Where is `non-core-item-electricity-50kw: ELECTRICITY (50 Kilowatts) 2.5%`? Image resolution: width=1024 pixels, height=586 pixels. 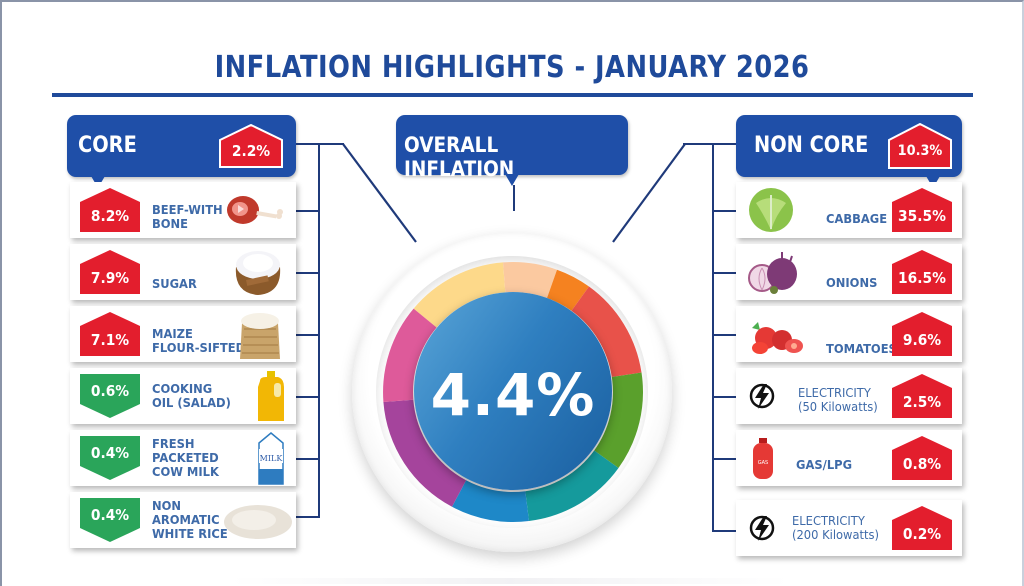 non-core-item-electricity-50kw: ELECTRICITY (50 Kilowatts) 2.5% is located at coordinates (849, 396).